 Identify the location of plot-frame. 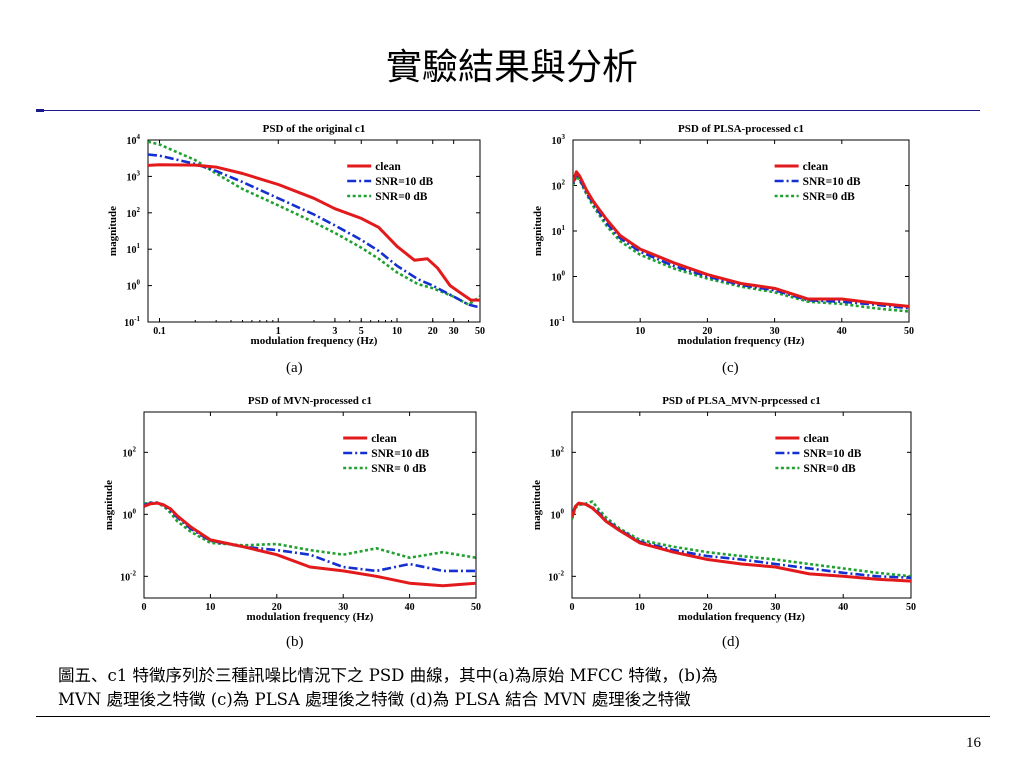
(741, 505).